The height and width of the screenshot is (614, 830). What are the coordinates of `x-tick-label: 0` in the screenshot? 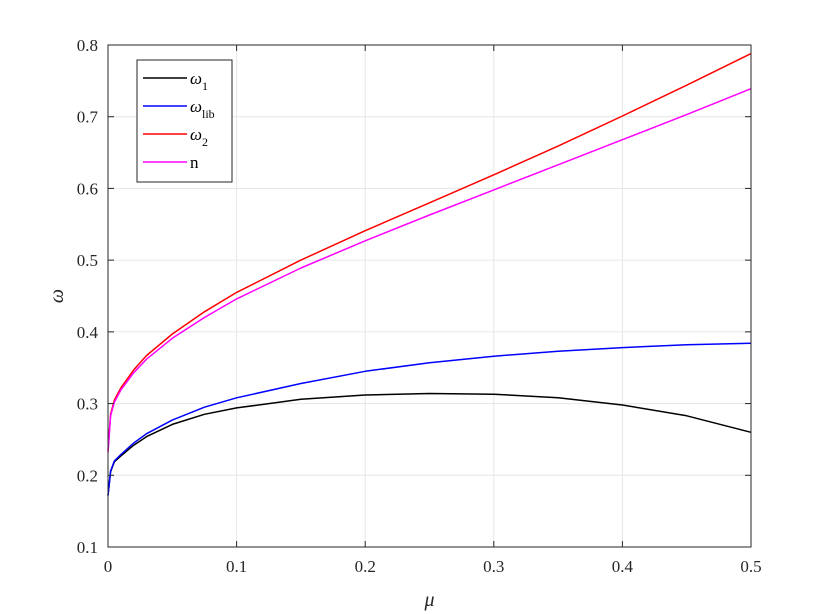 It's located at (108, 566).